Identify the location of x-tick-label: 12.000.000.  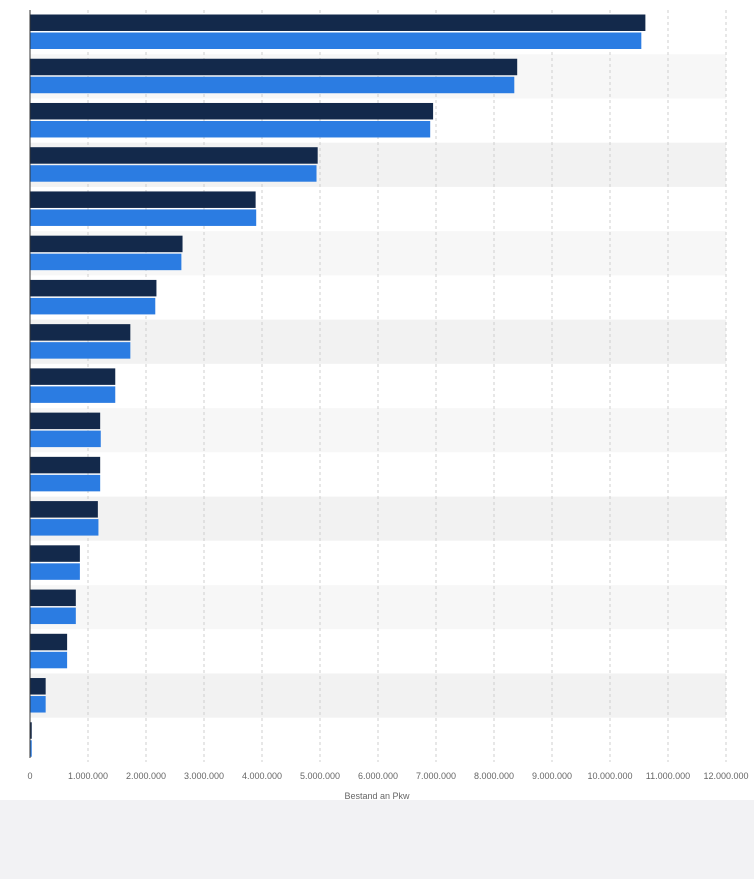
(725, 776).